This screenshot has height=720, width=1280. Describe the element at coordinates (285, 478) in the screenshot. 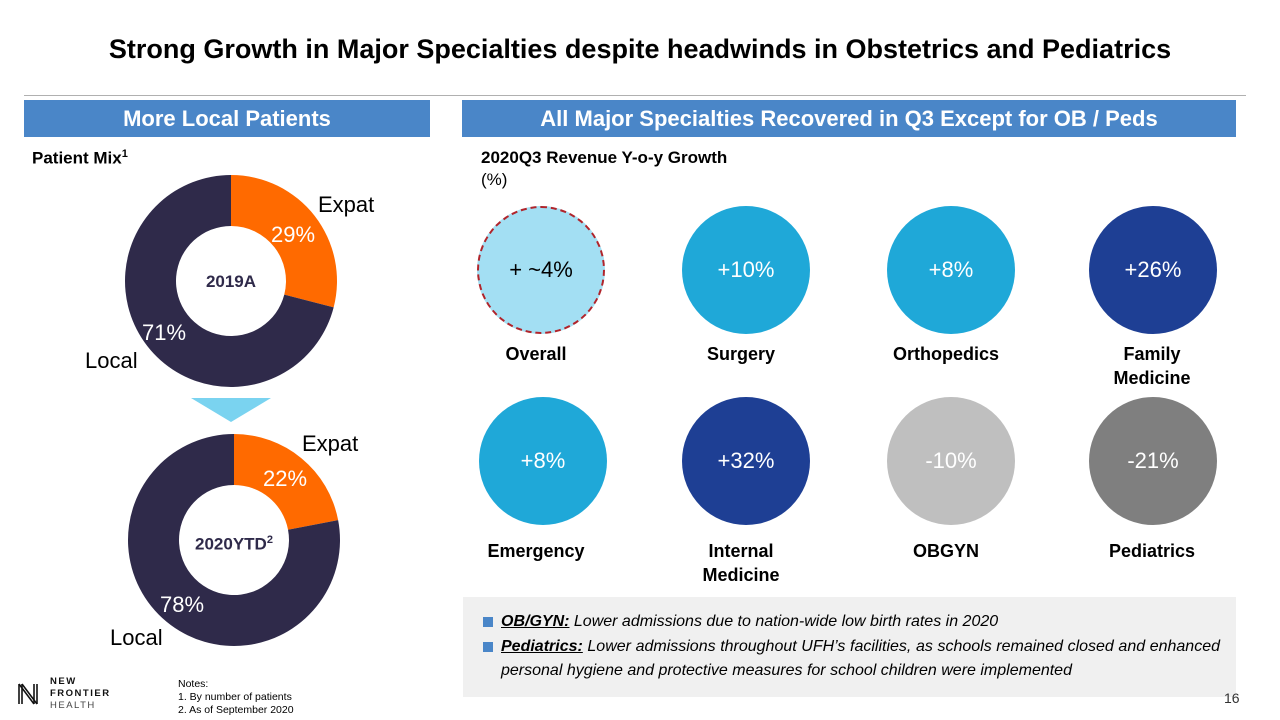

I see `donut-expat-pct-2020ytd: 22%` at that location.